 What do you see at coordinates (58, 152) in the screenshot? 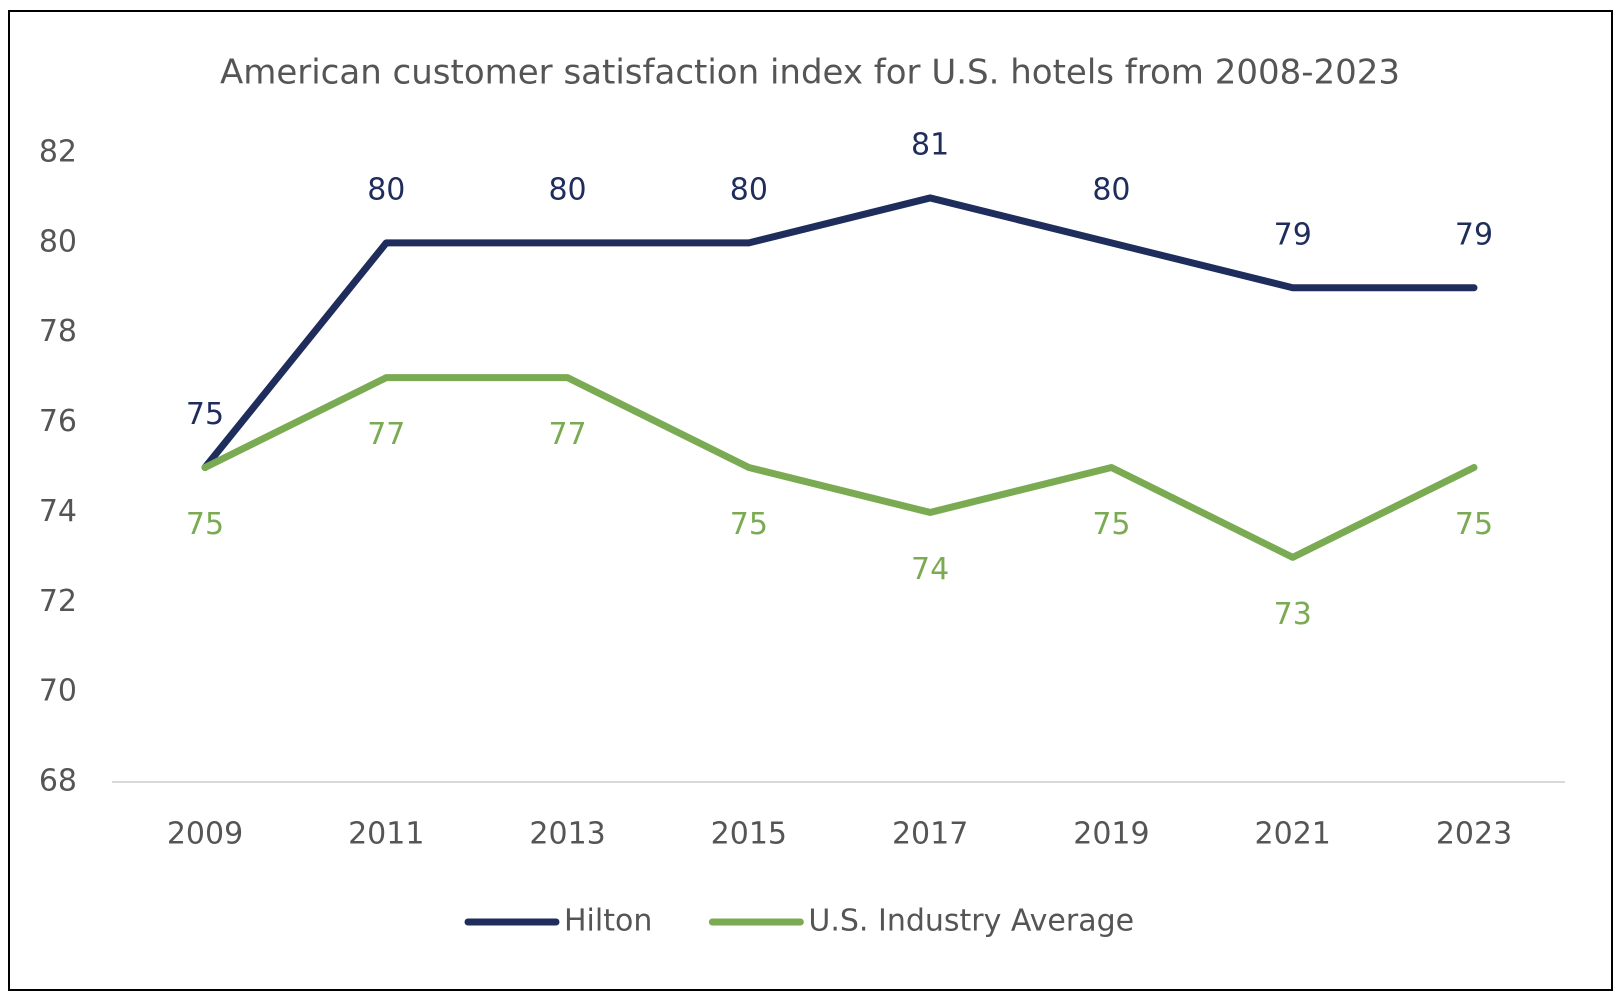
I see `y-tick-label: 82` at bounding box center [58, 152].